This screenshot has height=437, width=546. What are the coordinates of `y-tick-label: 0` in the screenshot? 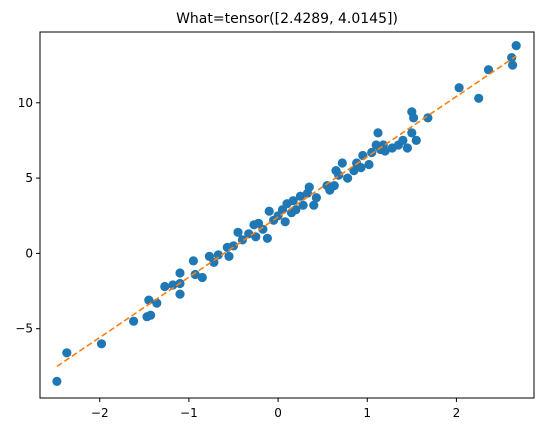 It's located at (29, 253).